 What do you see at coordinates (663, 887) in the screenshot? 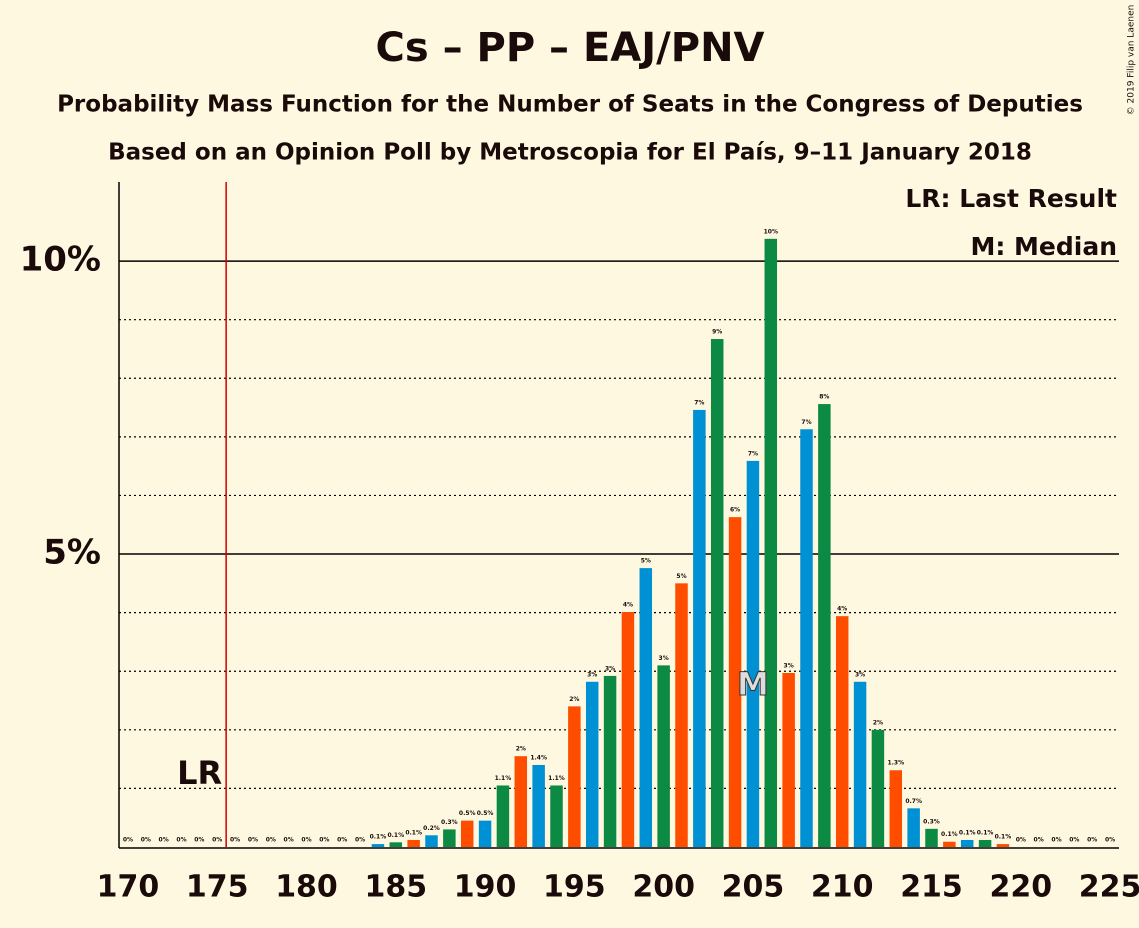
I see `x-tick-label: 200` at bounding box center [663, 887].